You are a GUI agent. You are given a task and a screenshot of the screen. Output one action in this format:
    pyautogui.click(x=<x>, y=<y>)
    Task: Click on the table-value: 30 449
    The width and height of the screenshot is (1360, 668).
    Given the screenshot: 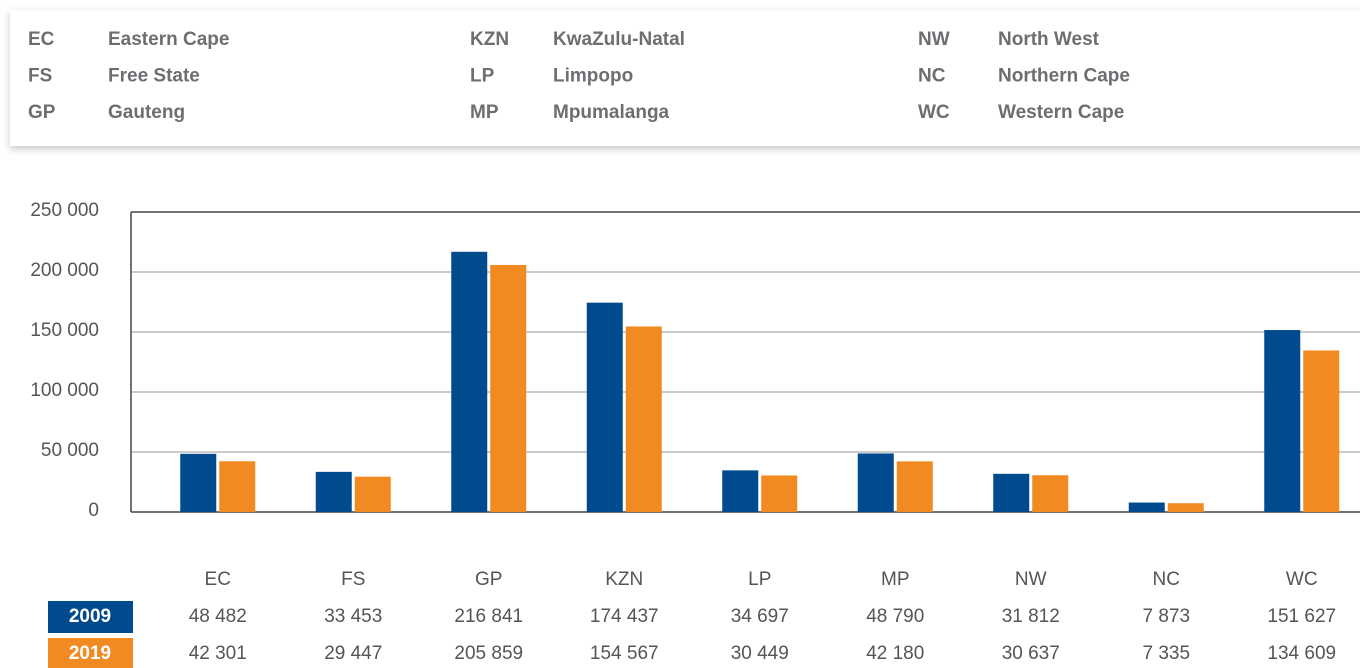 What is the action you would take?
    pyautogui.click(x=760, y=653)
    